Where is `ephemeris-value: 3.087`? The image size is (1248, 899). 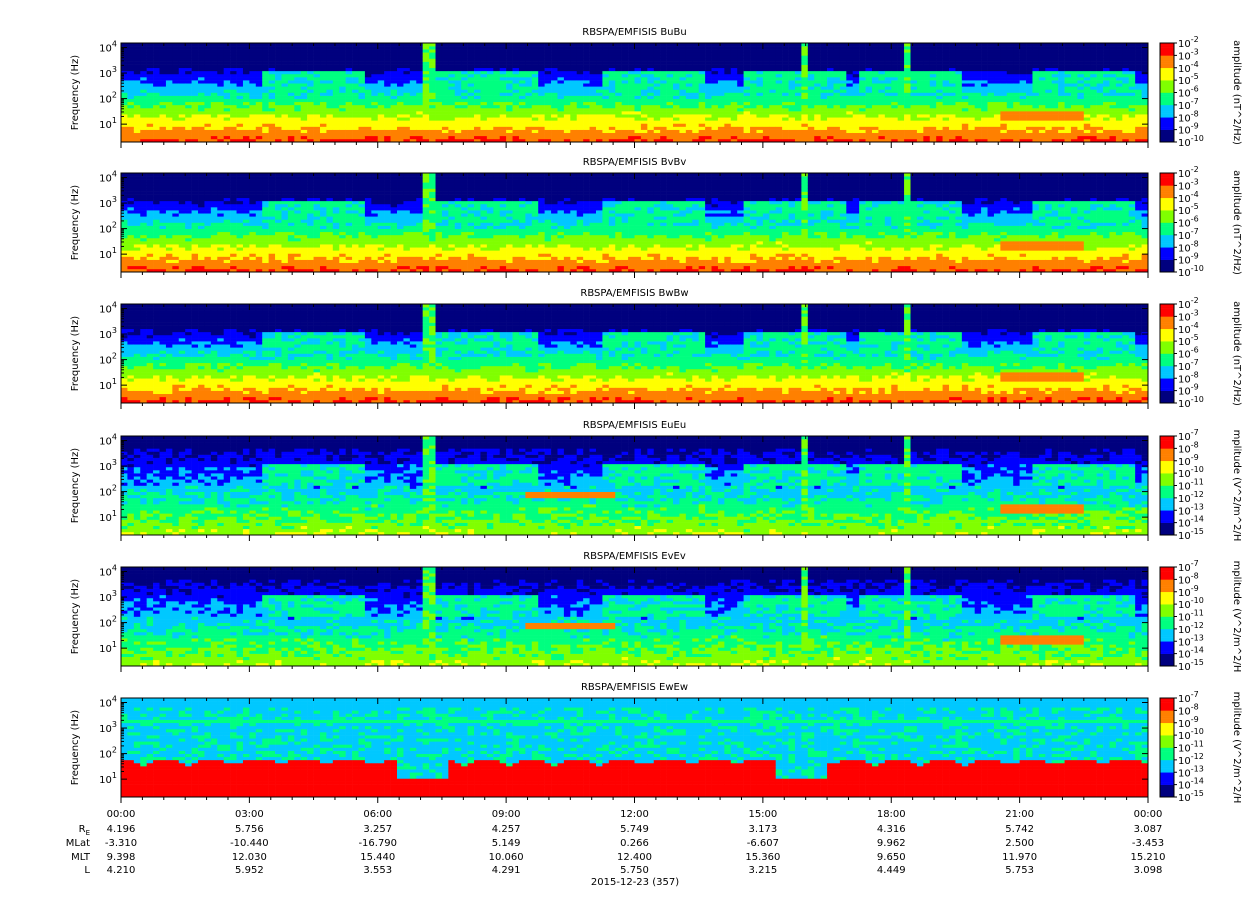
ephemeris-value: 3.087 is located at coordinates (1148, 830).